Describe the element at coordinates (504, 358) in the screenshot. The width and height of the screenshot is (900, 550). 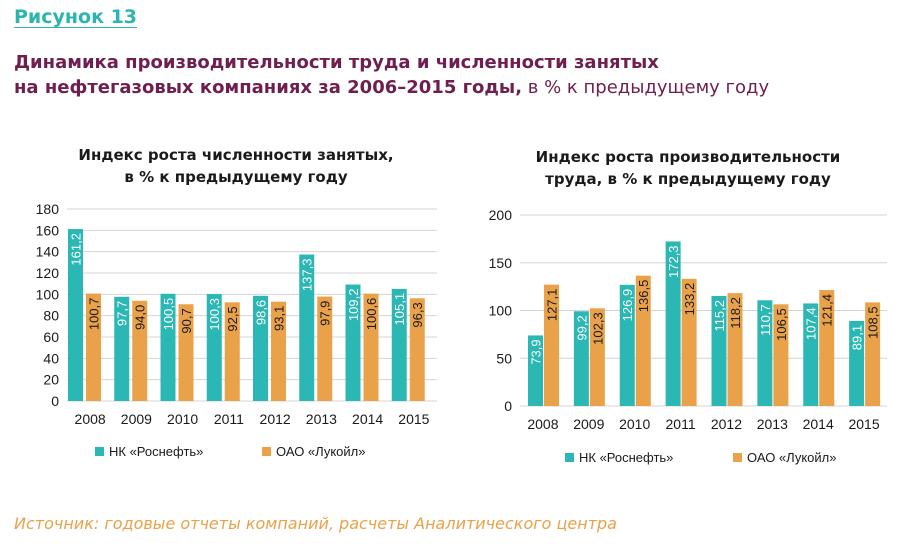
I see `productivity-y-tick-label: 50` at that location.